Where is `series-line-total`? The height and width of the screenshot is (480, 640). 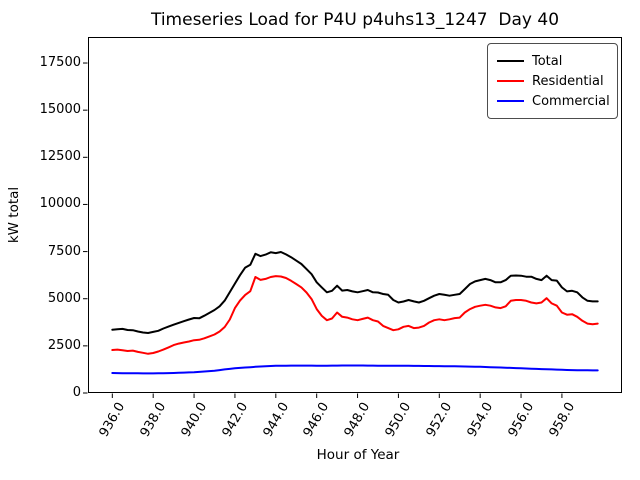
series-line-total is located at coordinates (355, 292).